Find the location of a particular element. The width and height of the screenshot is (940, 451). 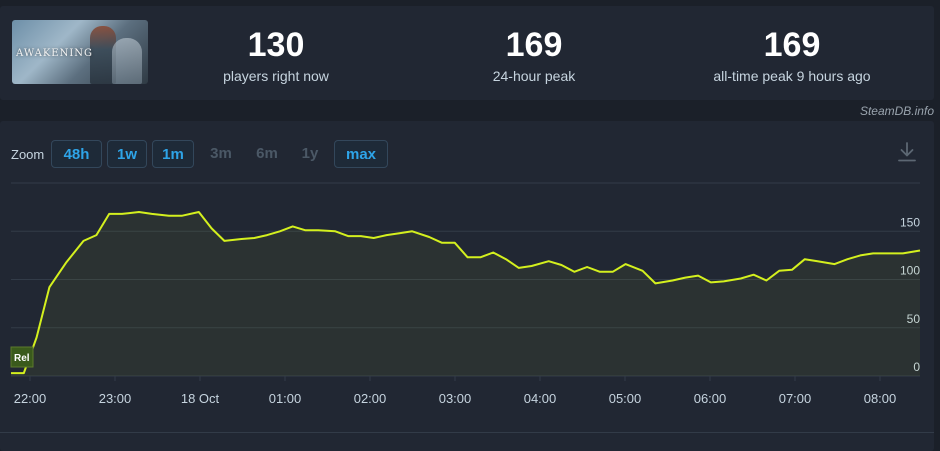

all-time-peak-label: all-time peak 9 hours ago is located at coordinates (792, 76).